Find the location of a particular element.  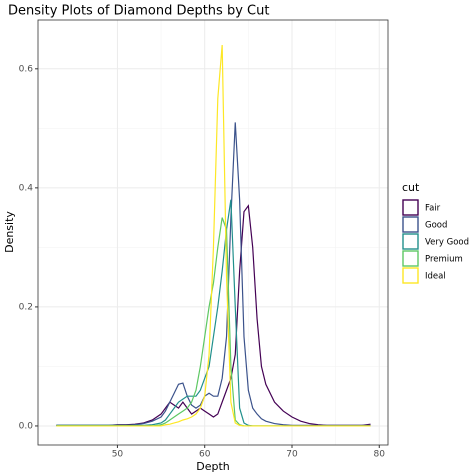

legend-label: Fair is located at coordinates (433, 209).